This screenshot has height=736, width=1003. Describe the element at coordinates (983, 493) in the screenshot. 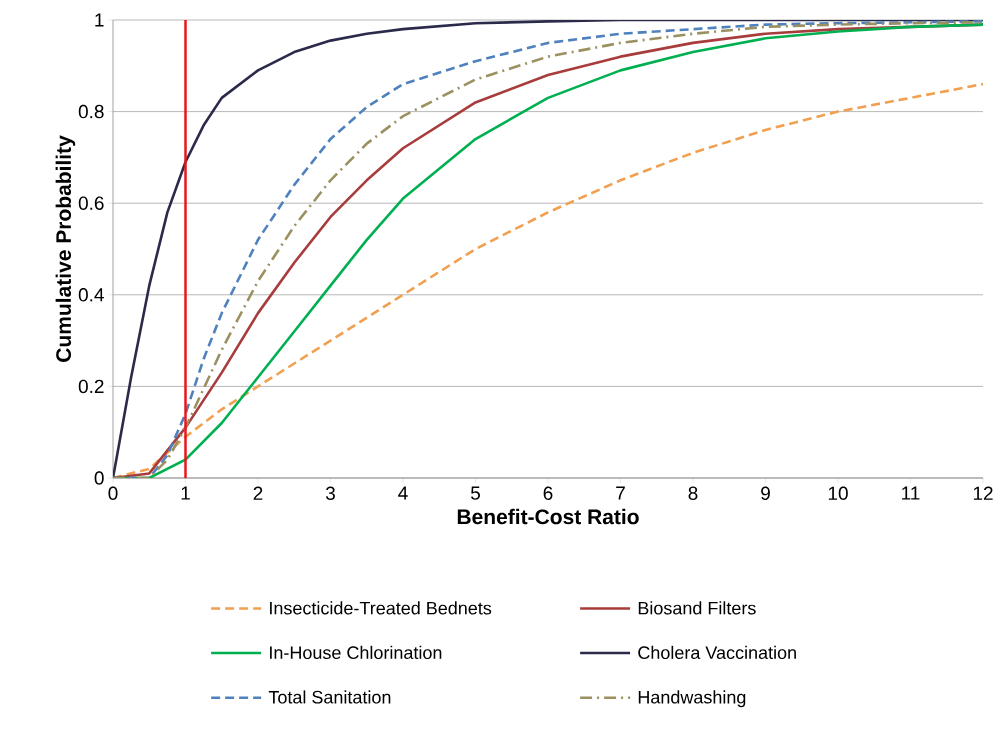

I see `x-tick-label: 12` at that location.